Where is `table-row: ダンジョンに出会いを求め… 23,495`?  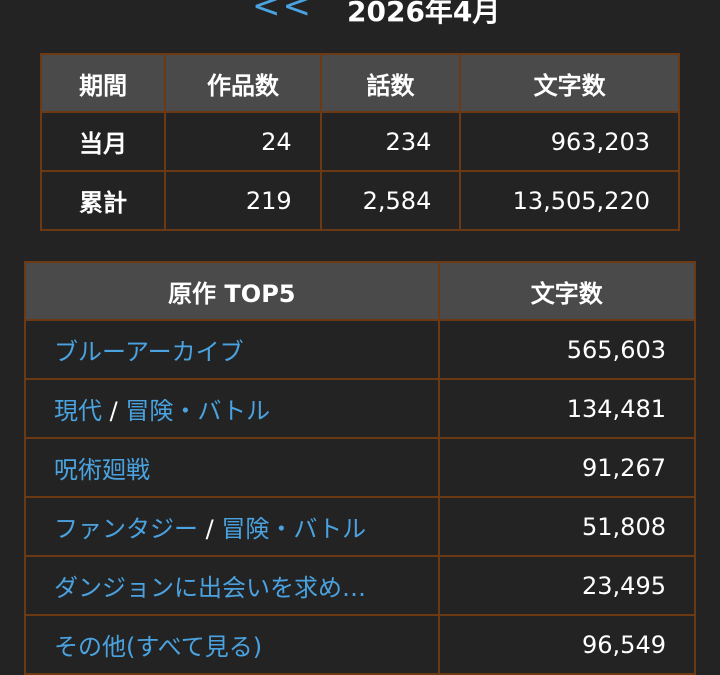 table-row: ダンジョンに出会いを求め… 23,495 is located at coordinates (360, 585).